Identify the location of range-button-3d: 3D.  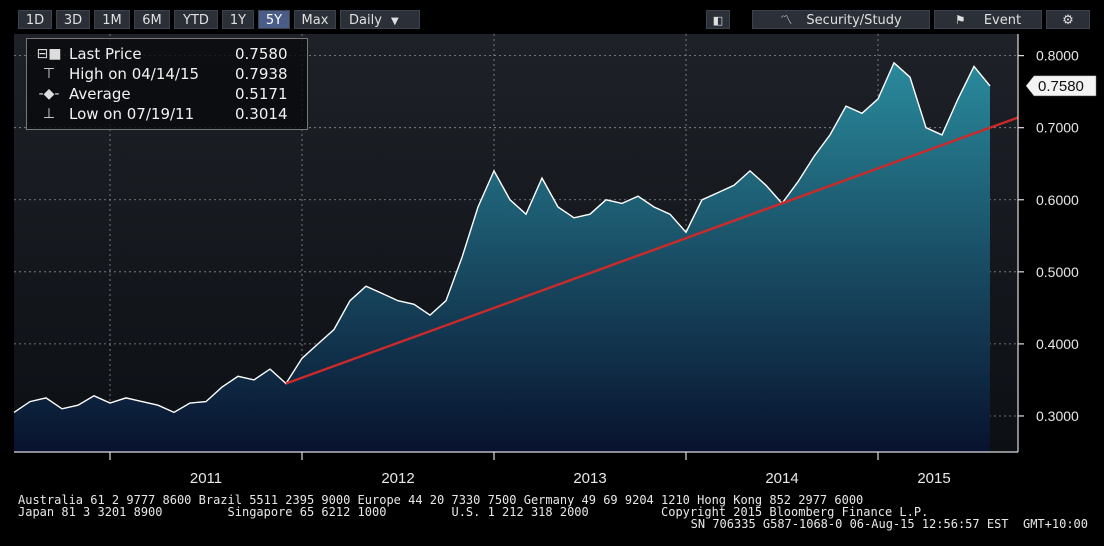
(73, 19).